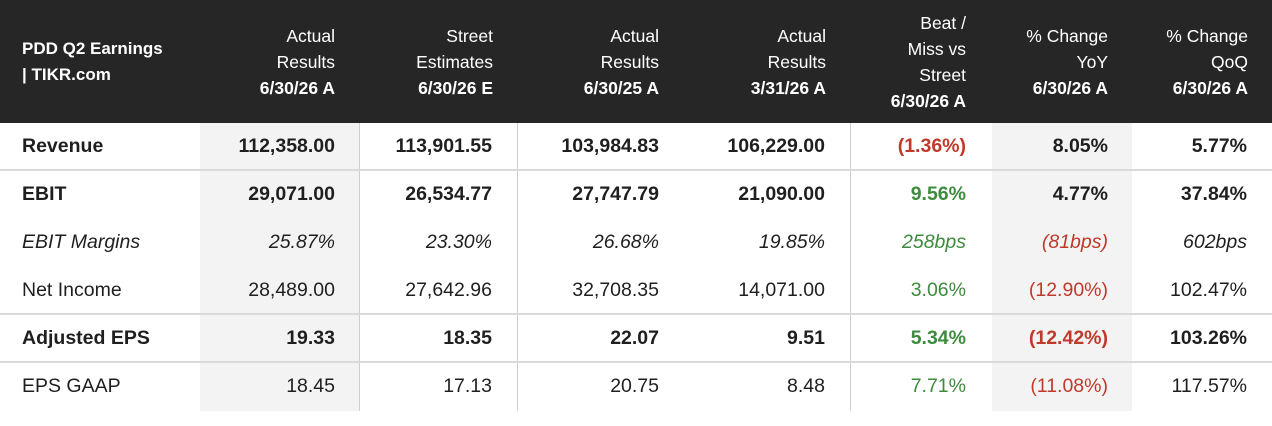  I want to click on cell-actual-q2-25: 20.75, so click(634, 386).